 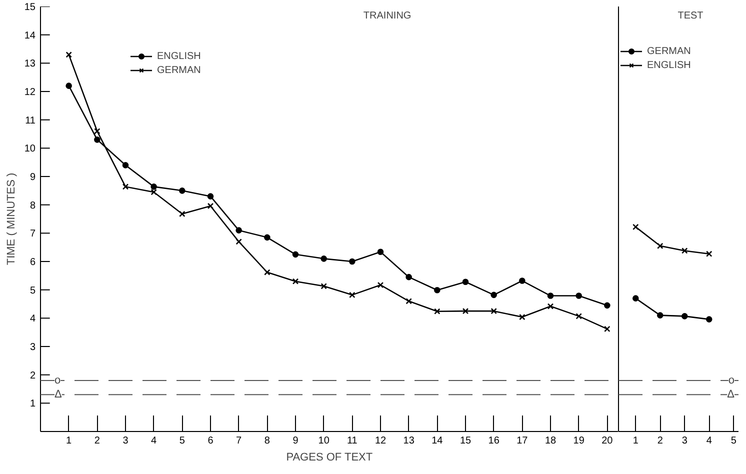 I want to click on x-tick-label: 9, so click(x=295, y=441).